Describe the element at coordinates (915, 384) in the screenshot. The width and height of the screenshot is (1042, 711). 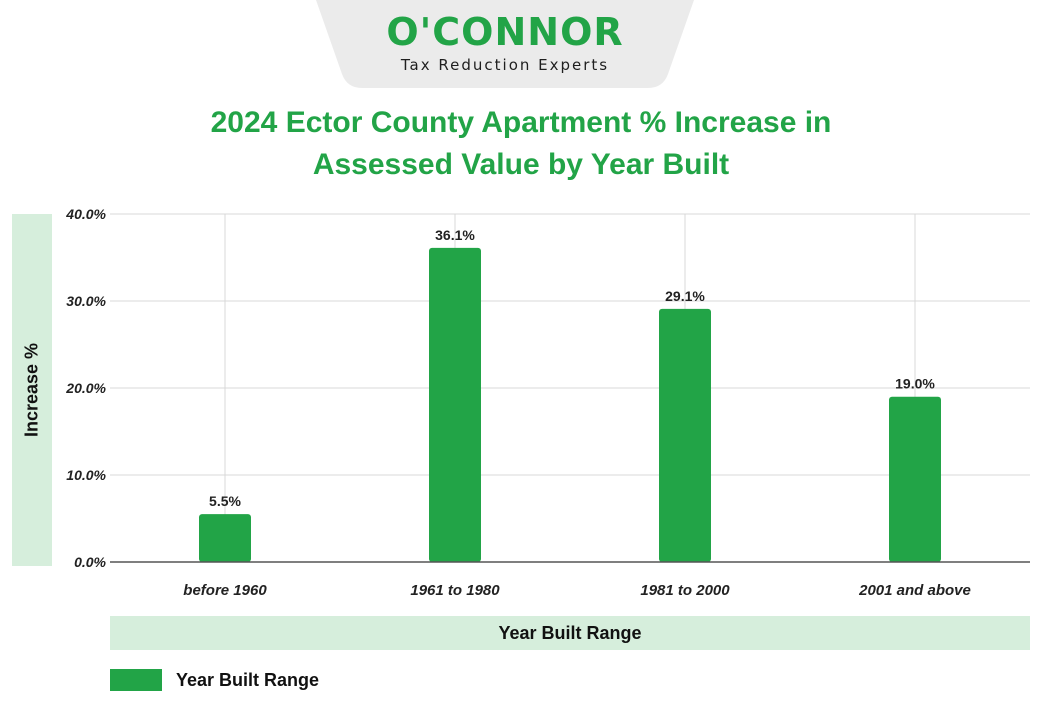
I see `data-label: 19.0%` at that location.